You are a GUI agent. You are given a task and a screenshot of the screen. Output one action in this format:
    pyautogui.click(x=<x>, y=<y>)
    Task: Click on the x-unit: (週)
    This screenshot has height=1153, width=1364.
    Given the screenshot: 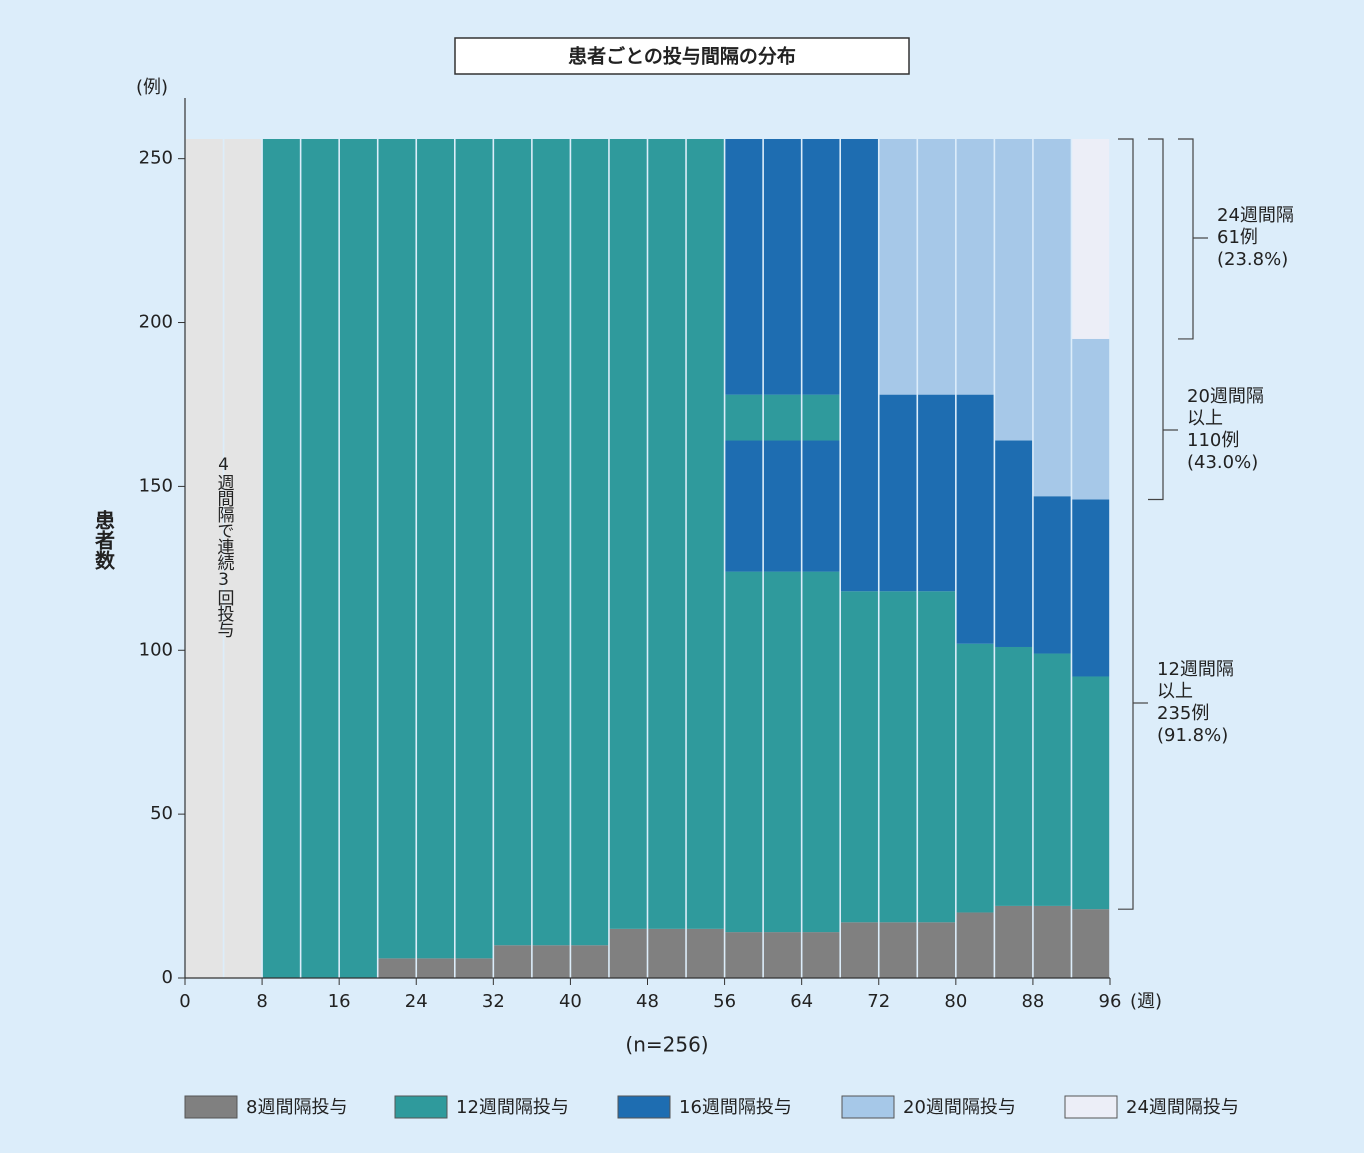 What is the action you would take?
    pyautogui.click(x=1146, y=1001)
    